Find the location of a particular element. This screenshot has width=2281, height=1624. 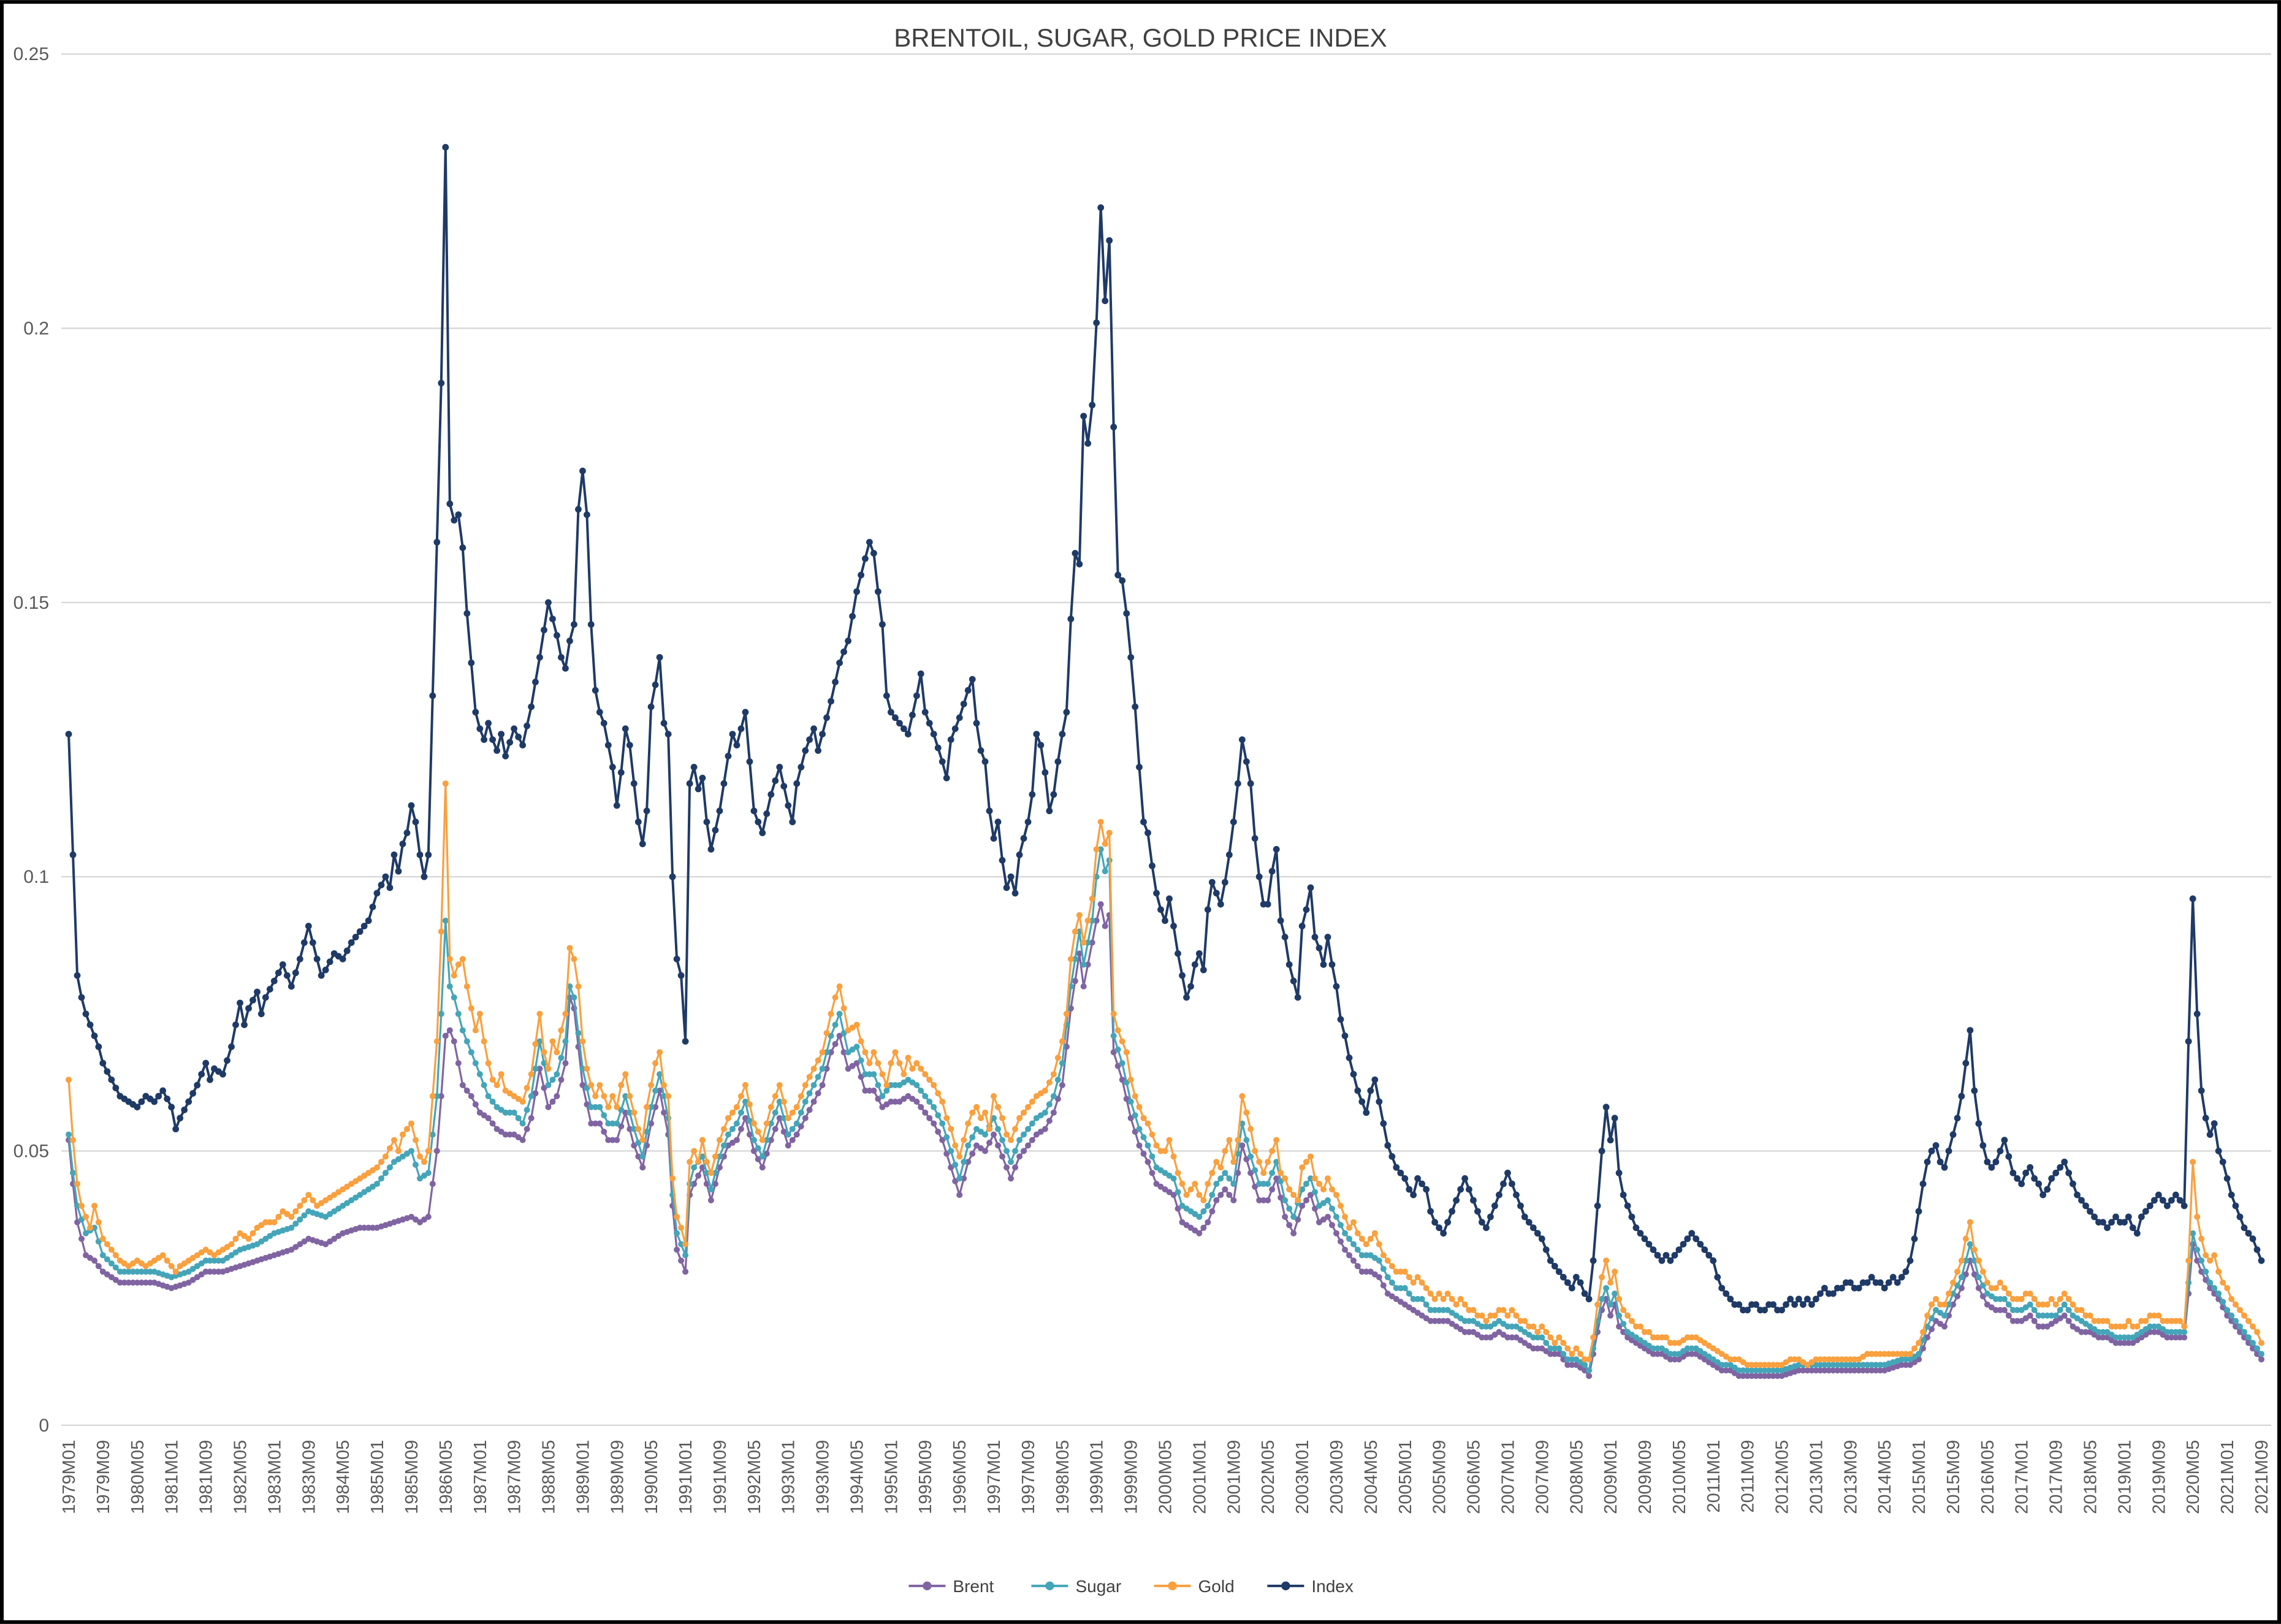

x-tick-label: 2018M05 is located at coordinates (2091, 1477).